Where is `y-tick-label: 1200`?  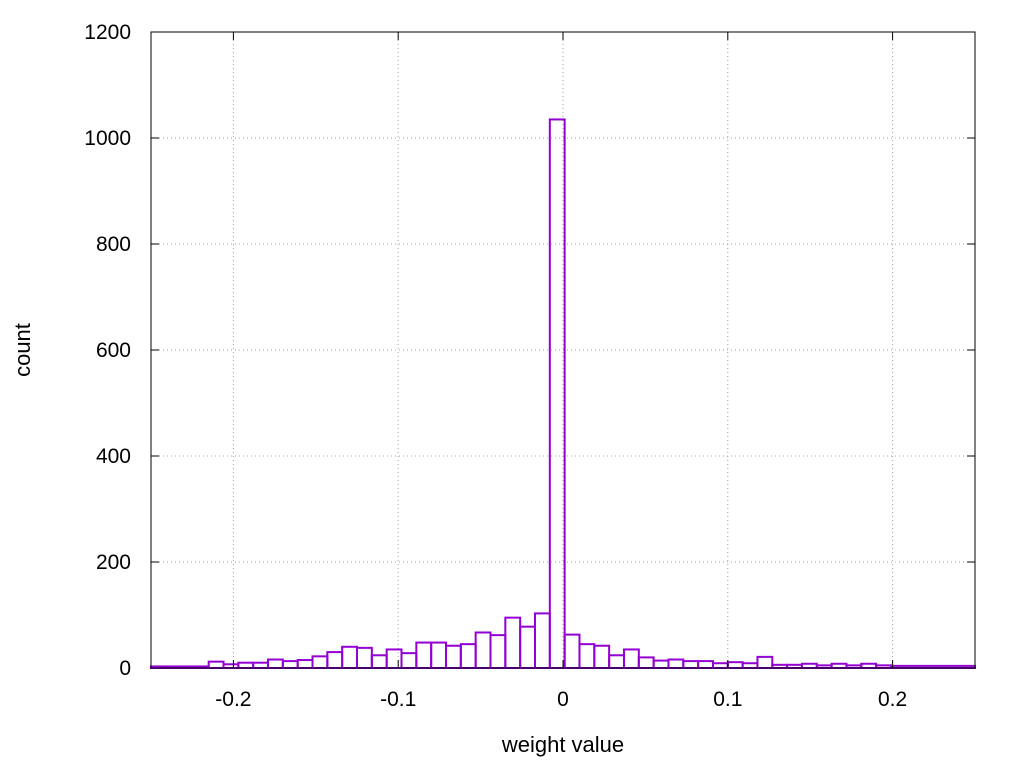
y-tick-label: 1200 is located at coordinates (107, 32).